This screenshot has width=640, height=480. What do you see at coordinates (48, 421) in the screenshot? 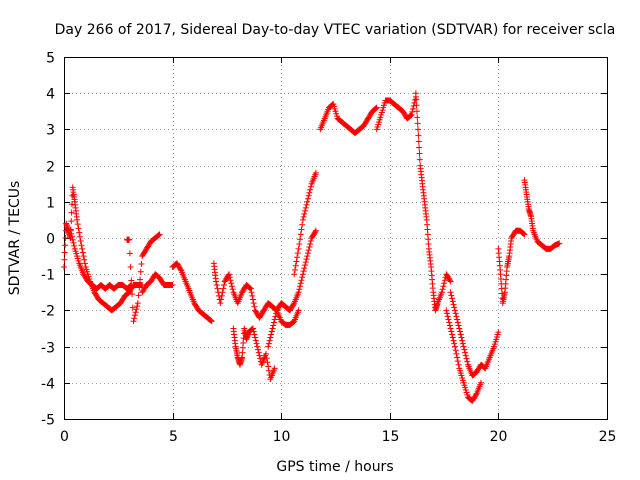
I see `y-tick-label: -5` at bounding box center [48, 421].